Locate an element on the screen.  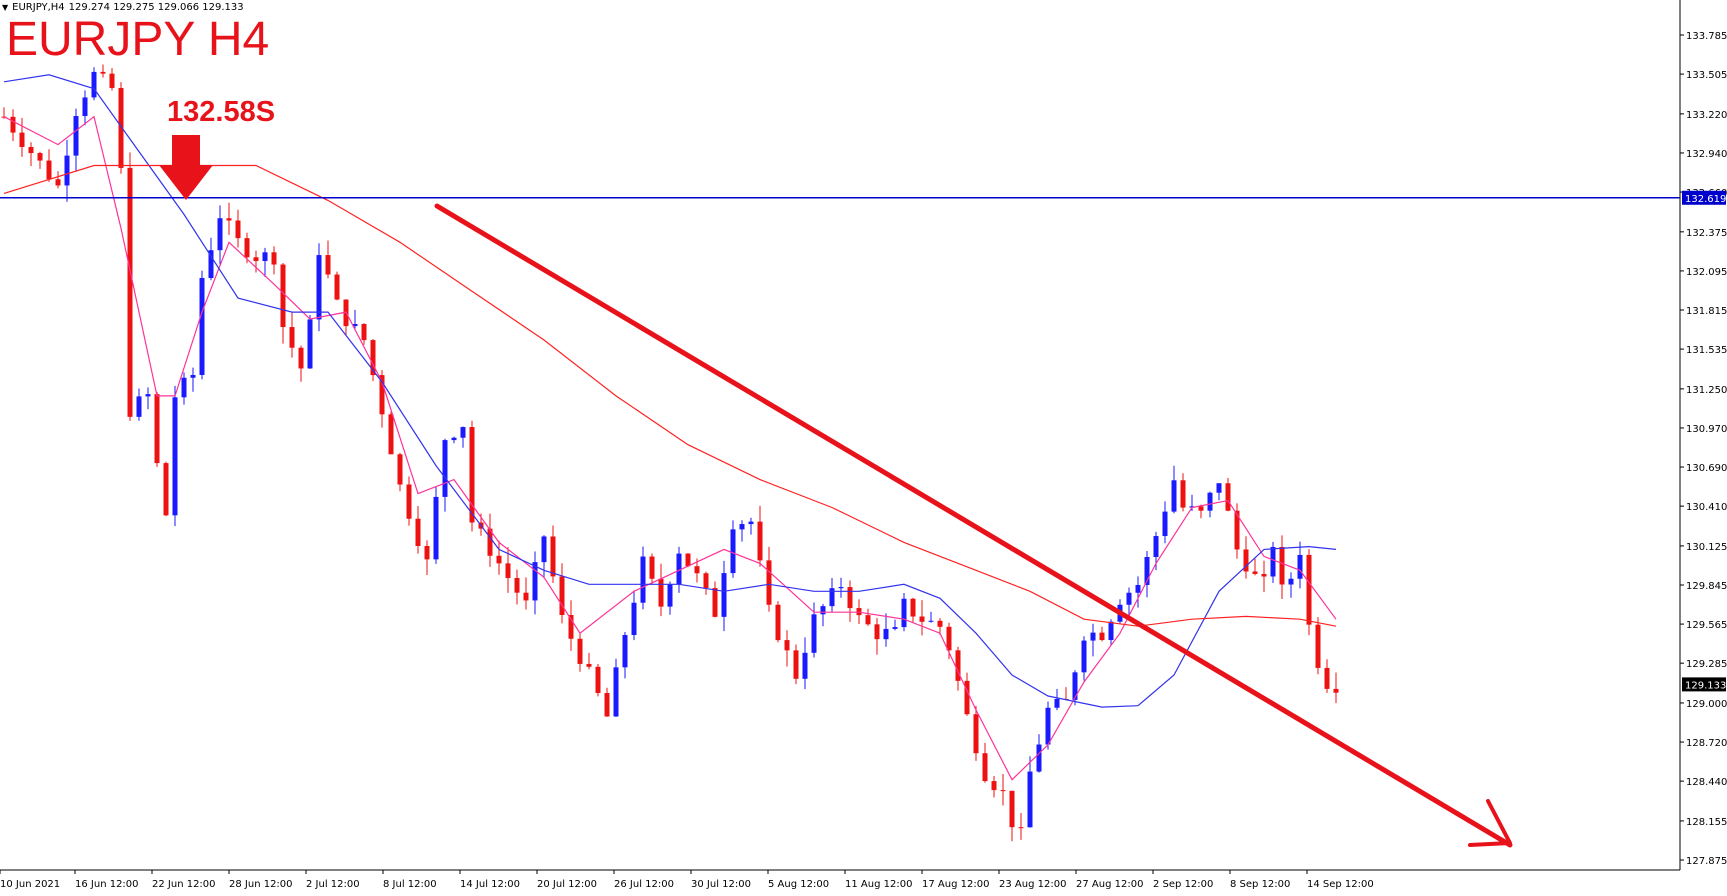
y-tick-label: 130.410 is located at coordinates (1706, 507).